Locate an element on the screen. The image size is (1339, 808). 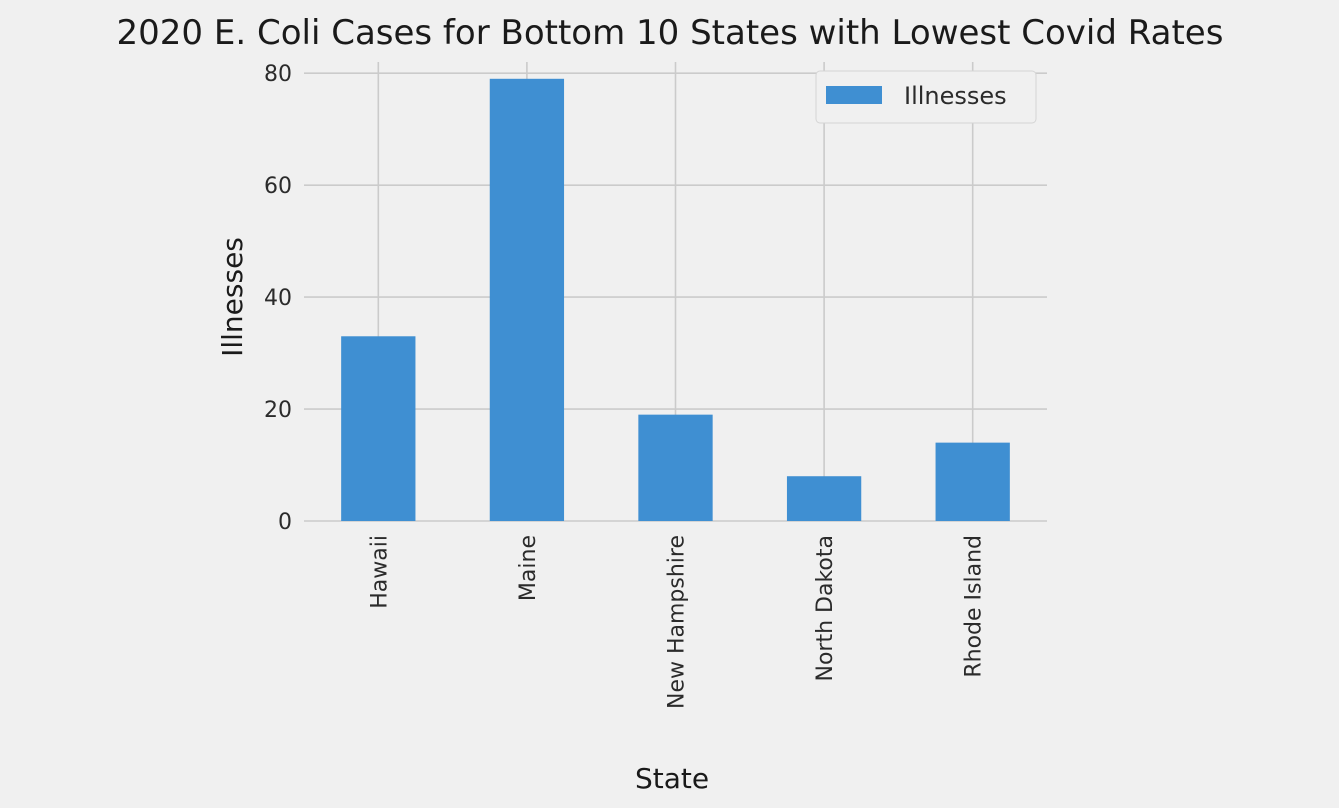
y-tick-label: 20 is located at coordinates (278, 410).